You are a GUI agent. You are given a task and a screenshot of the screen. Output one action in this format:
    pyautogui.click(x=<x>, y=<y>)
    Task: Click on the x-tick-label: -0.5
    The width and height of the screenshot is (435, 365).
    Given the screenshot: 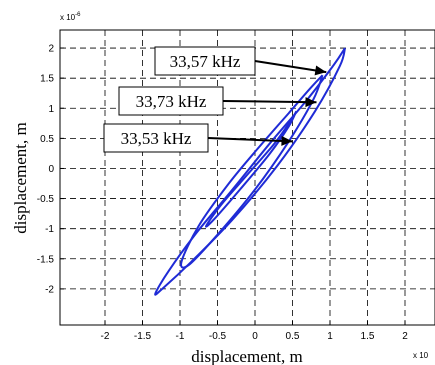 What is the action you would take?
    pyautogui.click(x=218, y=336)
    